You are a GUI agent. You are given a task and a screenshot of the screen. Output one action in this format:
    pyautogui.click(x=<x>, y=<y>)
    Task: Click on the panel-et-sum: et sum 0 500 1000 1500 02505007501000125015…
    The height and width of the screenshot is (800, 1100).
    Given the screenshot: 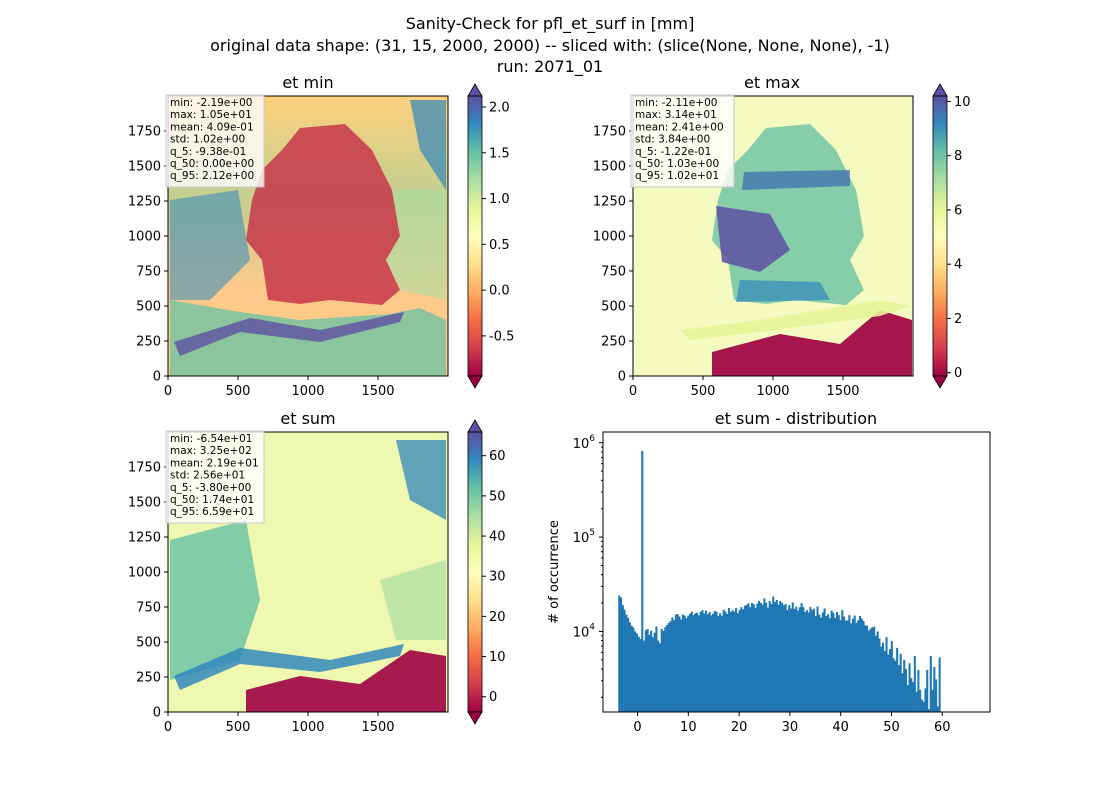 What is the action you would take?
    pyautogui.click(x=317, y=572)
    